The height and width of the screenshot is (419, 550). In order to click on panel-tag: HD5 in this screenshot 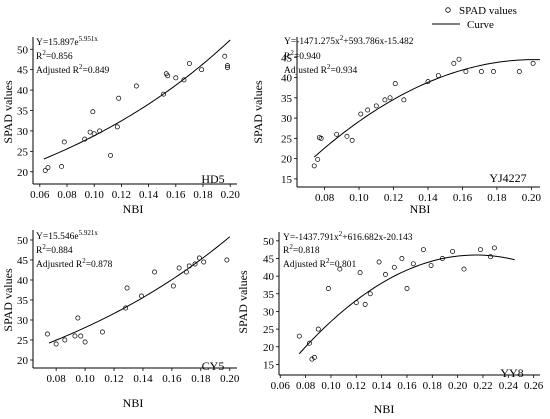, I will do `click(212, 179)`.